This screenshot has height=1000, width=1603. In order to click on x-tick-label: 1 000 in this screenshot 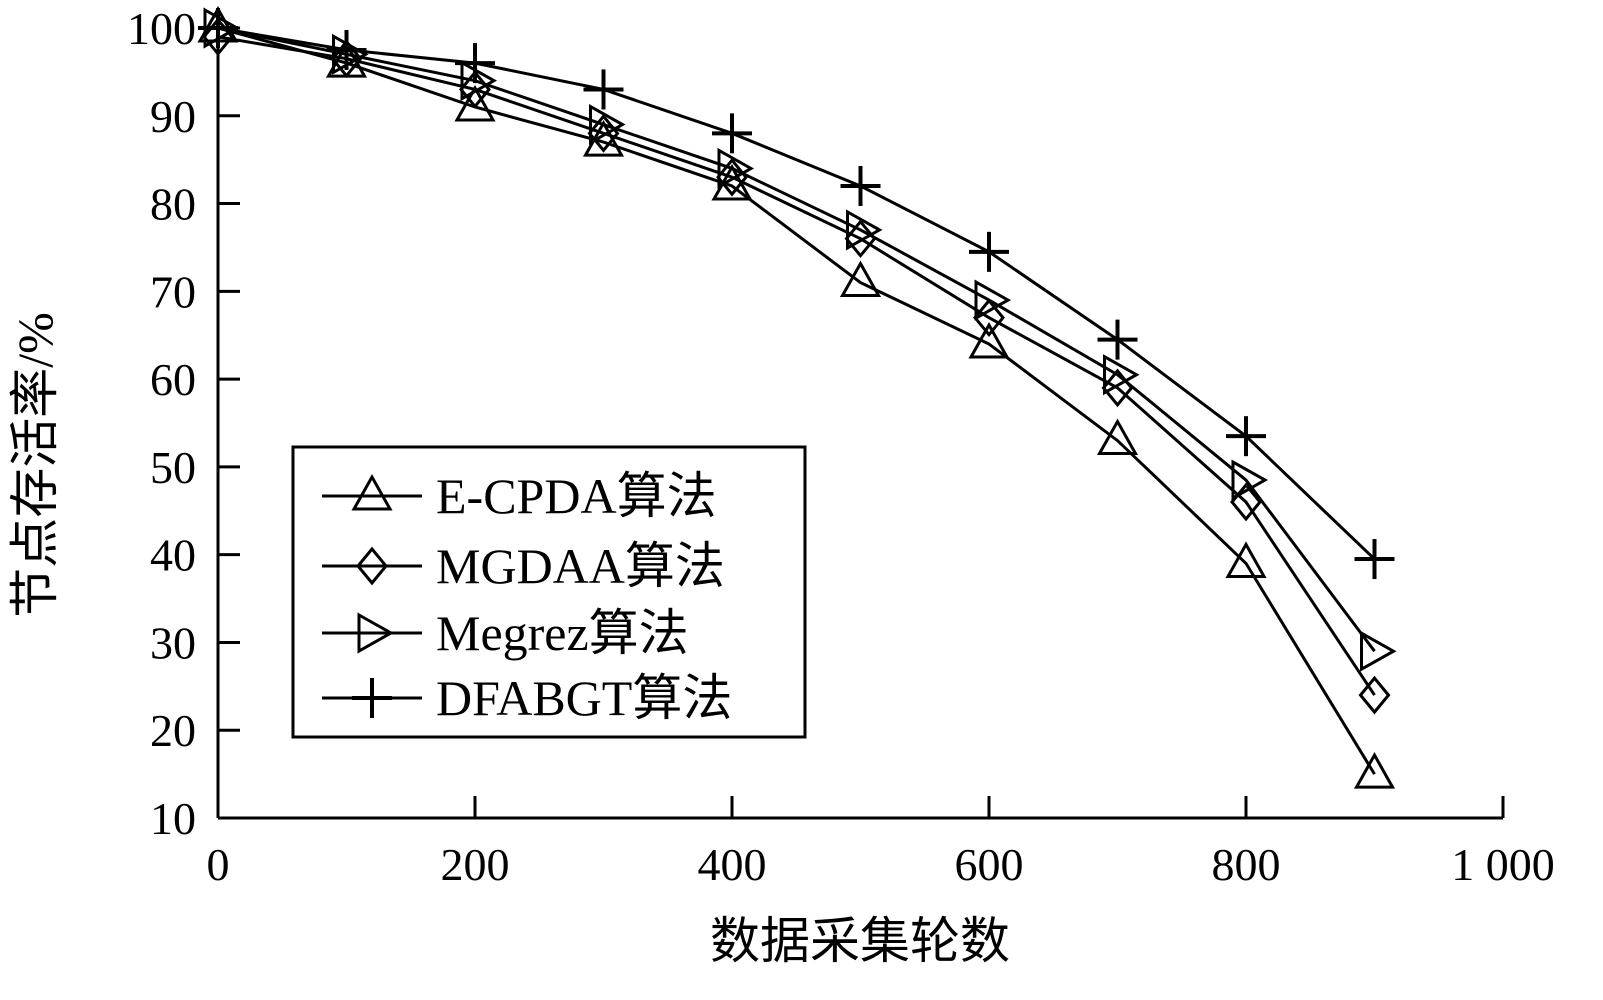, I will do `click(1503, 864)`.